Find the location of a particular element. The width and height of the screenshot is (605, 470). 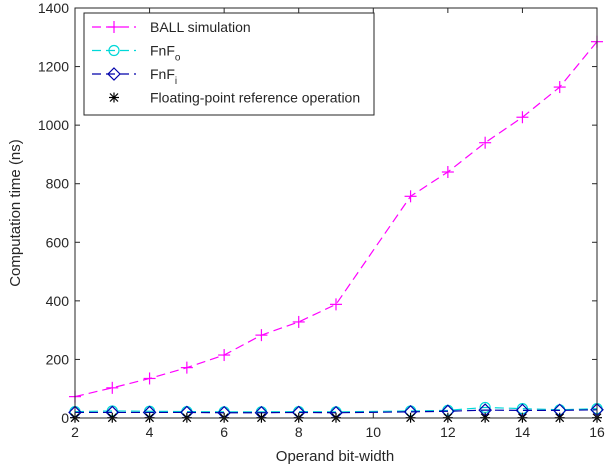

y-tick-label: 400 is located at coordinates (58, 301).